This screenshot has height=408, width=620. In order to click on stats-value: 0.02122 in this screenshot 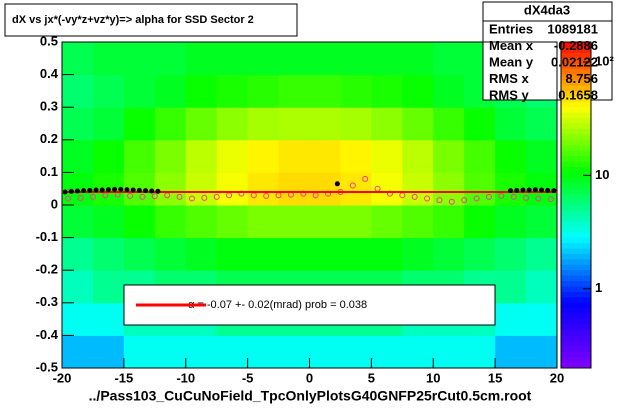, I will do `click(574, 61)`.